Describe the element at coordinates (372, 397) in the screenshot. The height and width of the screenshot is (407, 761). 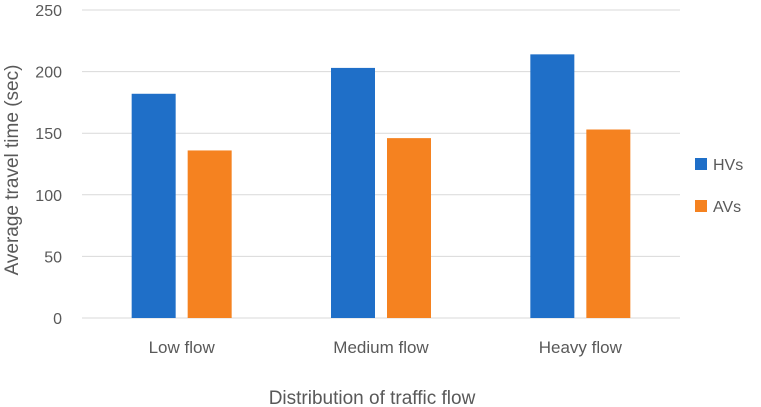
I see `x-axis-title: Distribution of traffic flow` at that location.